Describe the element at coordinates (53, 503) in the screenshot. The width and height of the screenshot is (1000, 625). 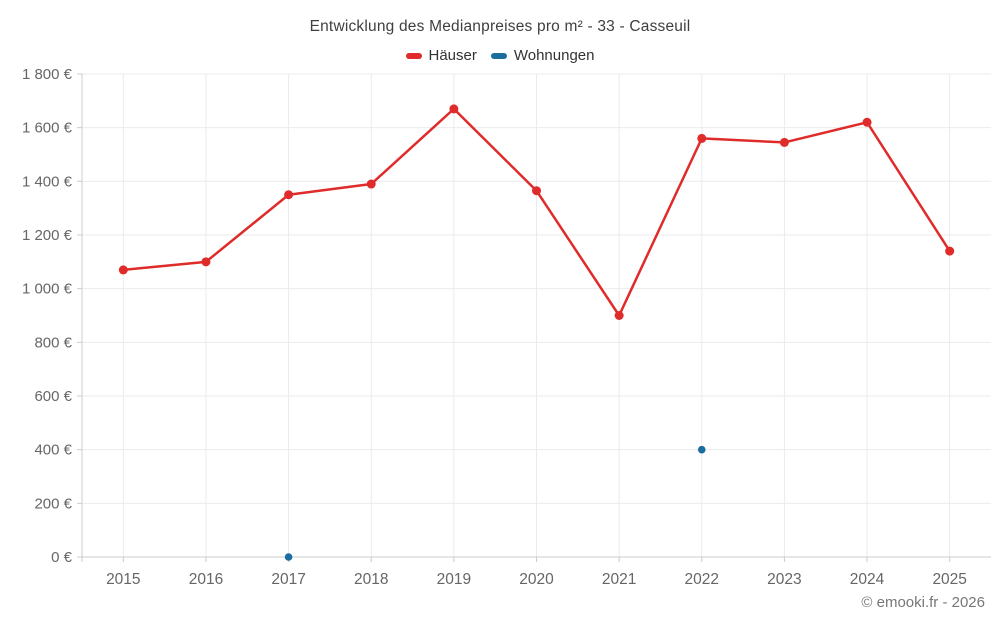
I see `y-axis-tick-label: 200 €` at that location.